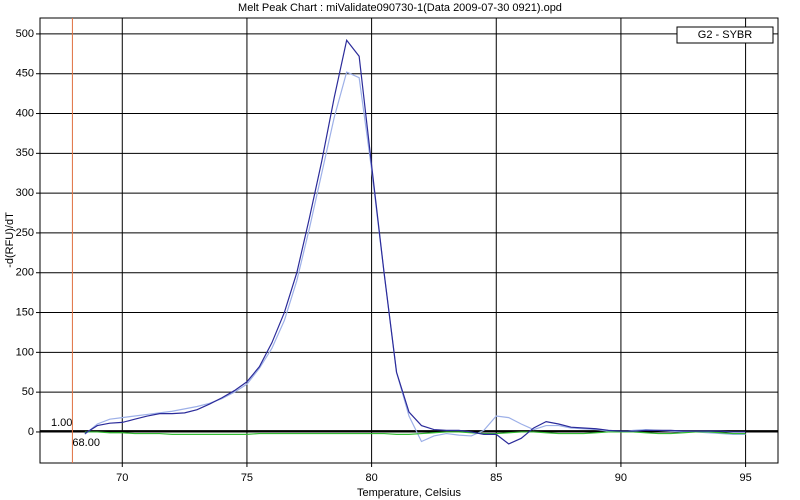  Describe the element at coordinates (61, 423) in the screenshot. I see `threshold-label: 1.00` at that location.